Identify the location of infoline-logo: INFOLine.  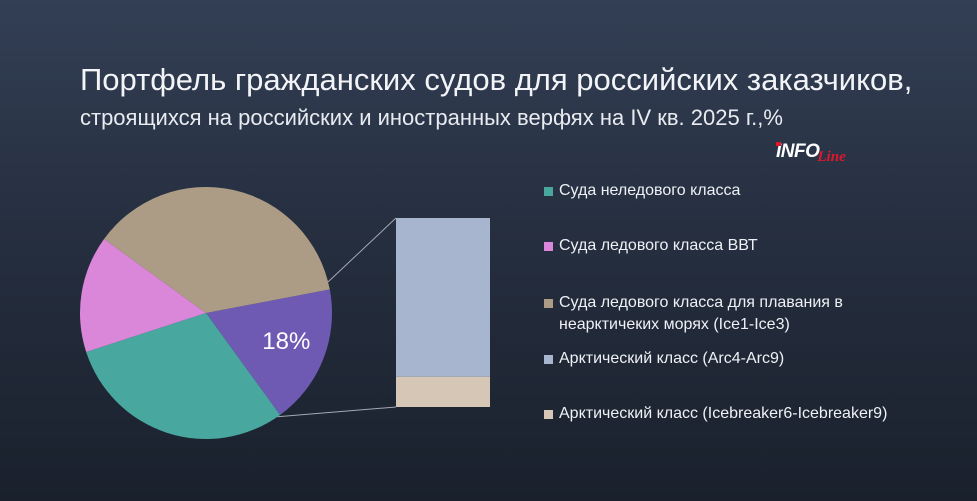
(812, 152).